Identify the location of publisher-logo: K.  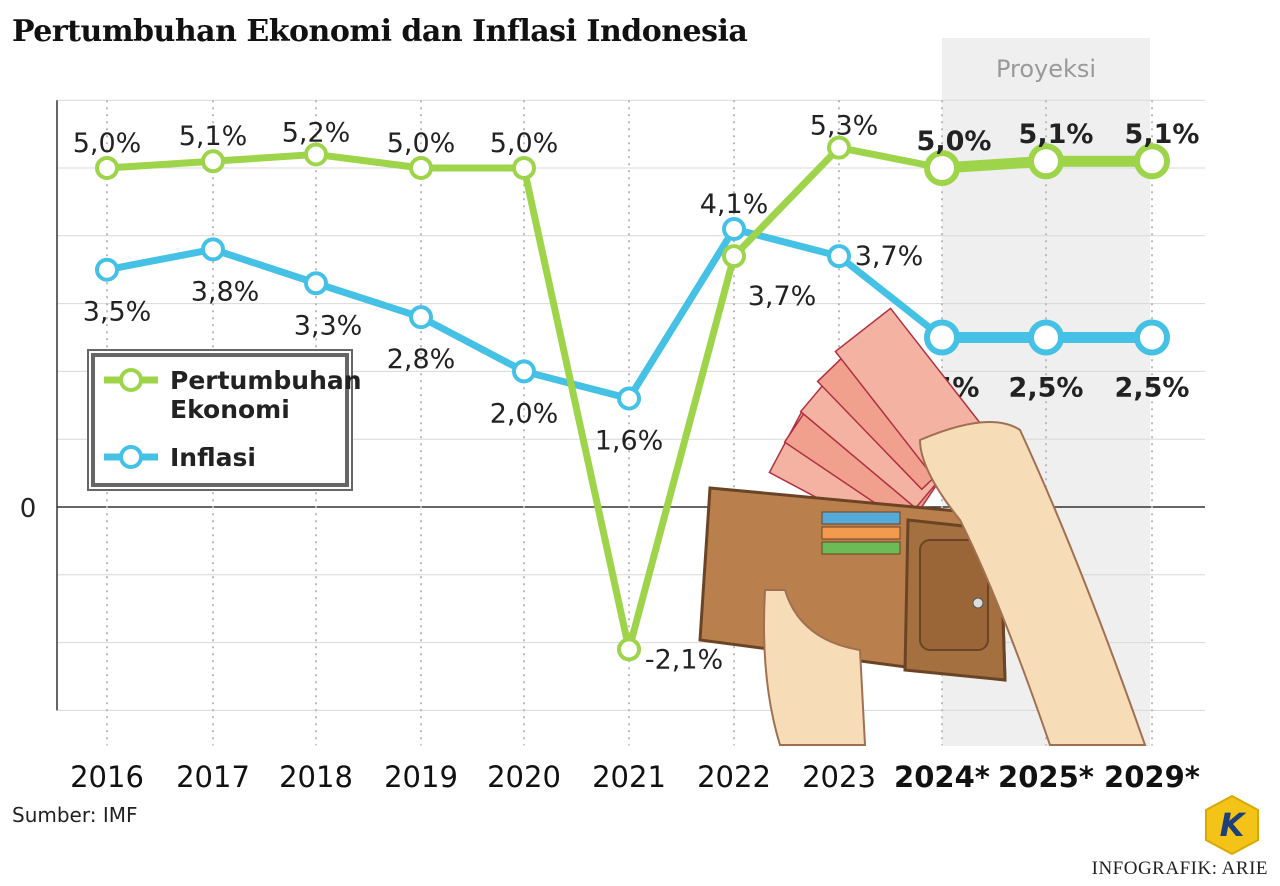
(1232, 825).